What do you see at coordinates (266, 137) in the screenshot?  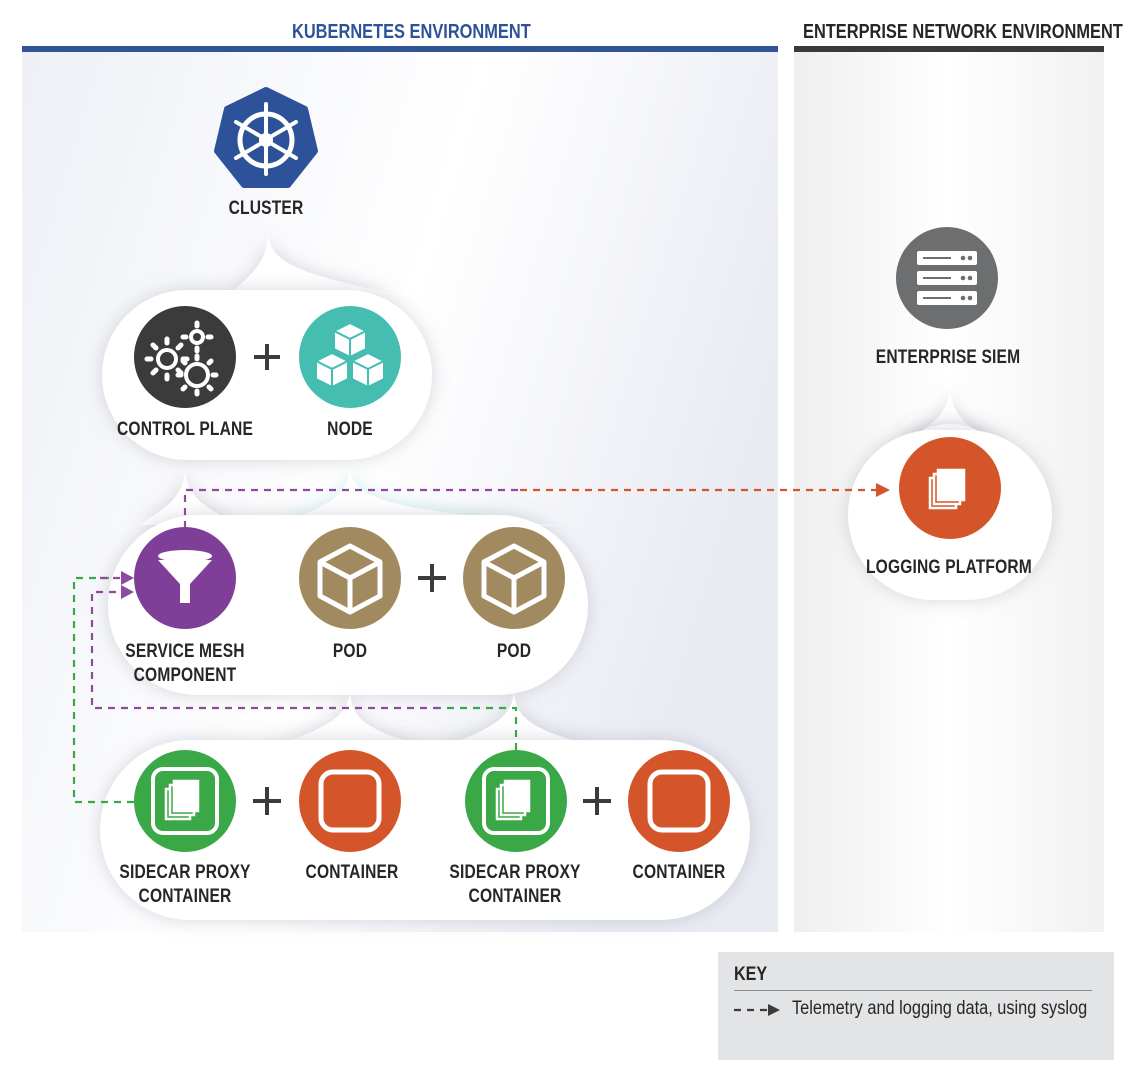 I see `kubernetes-helm-icon` at bounding box center [266, 137].